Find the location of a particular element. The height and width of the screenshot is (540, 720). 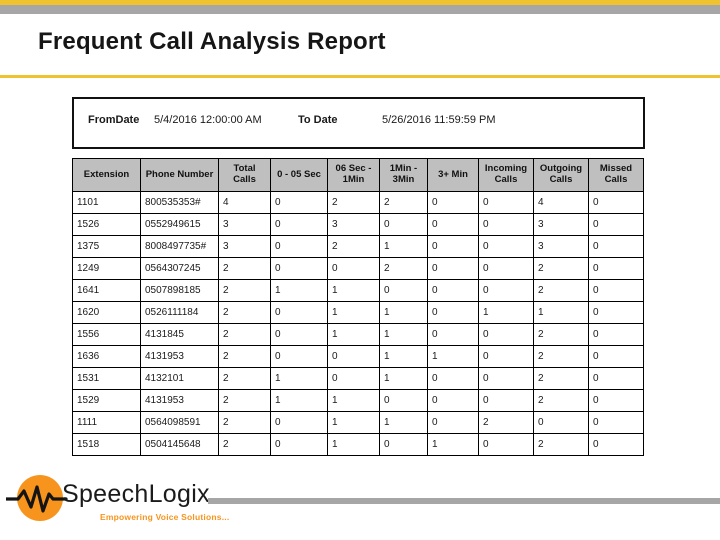

table-cell: 0504145648 is located at coordinates (179, 444).